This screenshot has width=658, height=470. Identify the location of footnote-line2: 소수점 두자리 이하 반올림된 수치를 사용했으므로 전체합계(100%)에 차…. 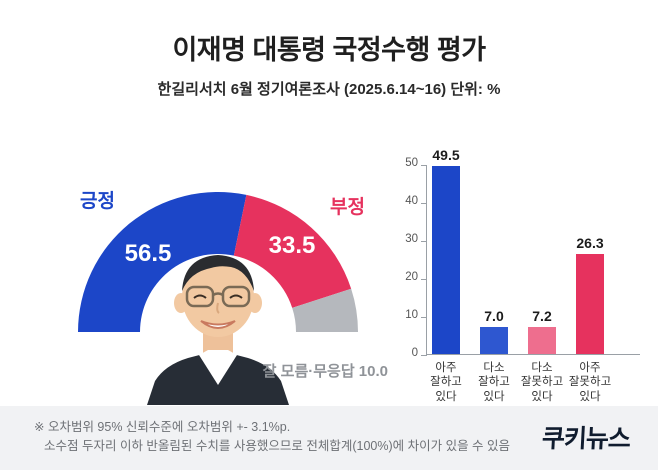
(277, 446).